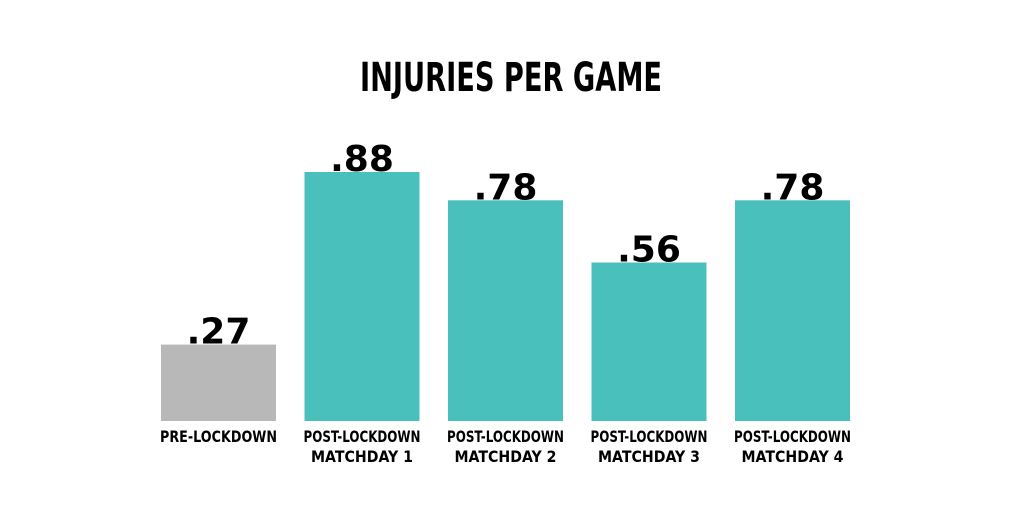 Image resolution: width=1024 pixels, height=512 pixels. I want to click on value-label-1: .27, so click(219, 332).